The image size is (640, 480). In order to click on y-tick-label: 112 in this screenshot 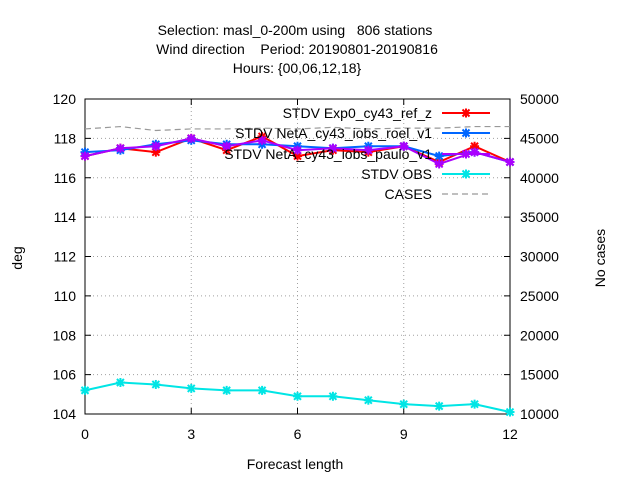, I will do `click(65, 257)`.